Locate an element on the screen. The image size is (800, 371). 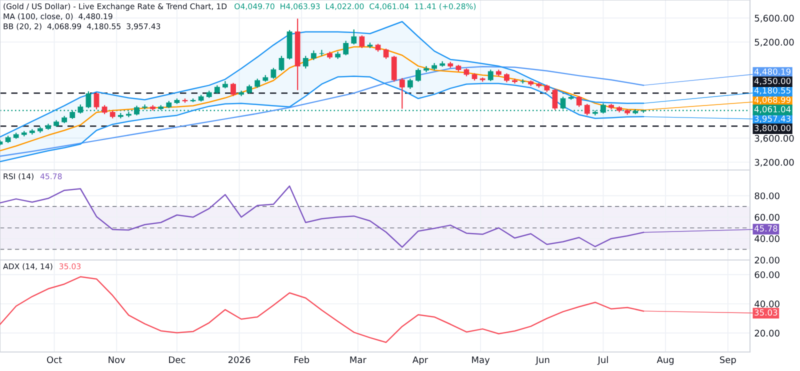
y-tick-label: 3,200.00 is located at coordinates (774, 162).